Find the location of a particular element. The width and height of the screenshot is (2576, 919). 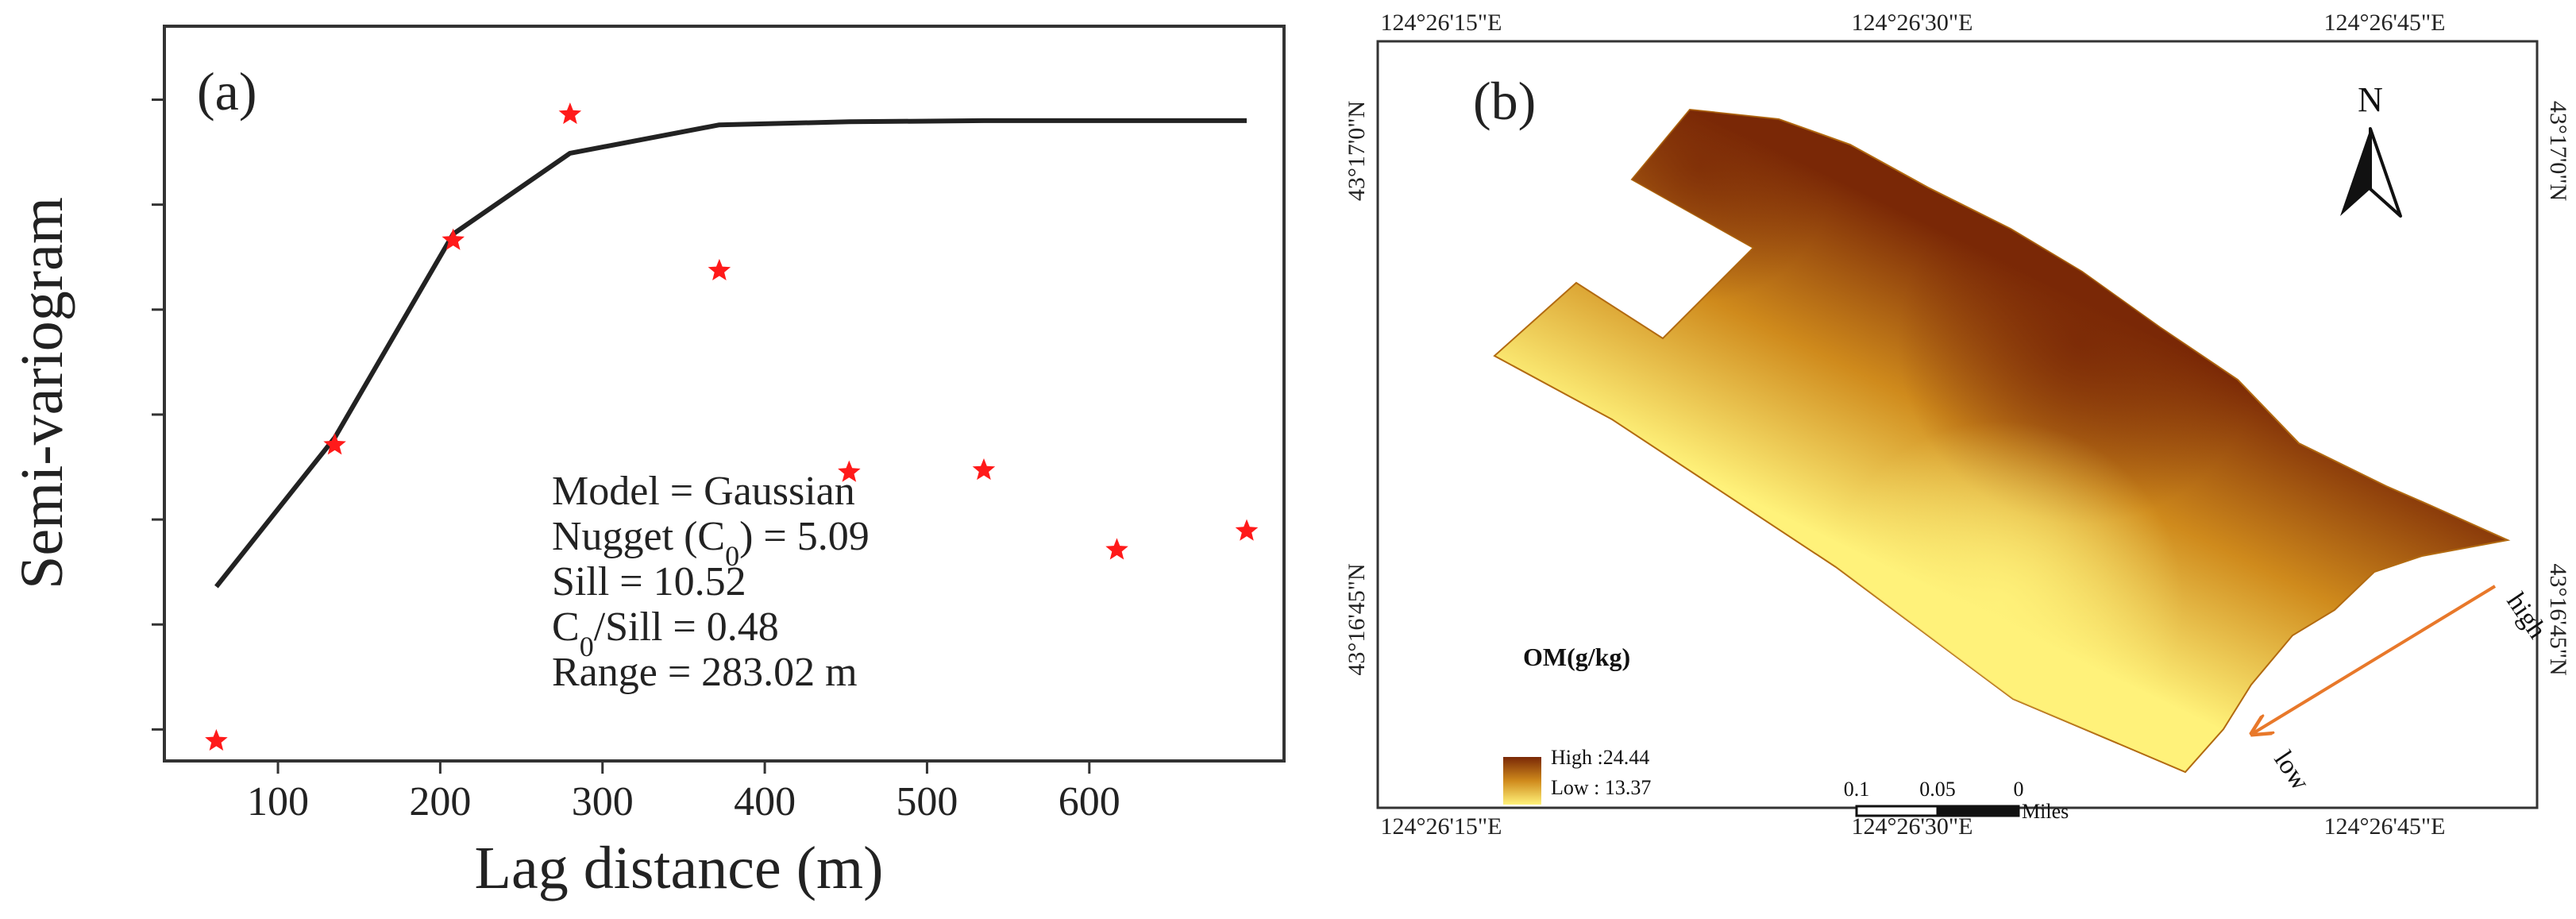

scale-label-0: 0.1 is located at coordinates (1857, 789).